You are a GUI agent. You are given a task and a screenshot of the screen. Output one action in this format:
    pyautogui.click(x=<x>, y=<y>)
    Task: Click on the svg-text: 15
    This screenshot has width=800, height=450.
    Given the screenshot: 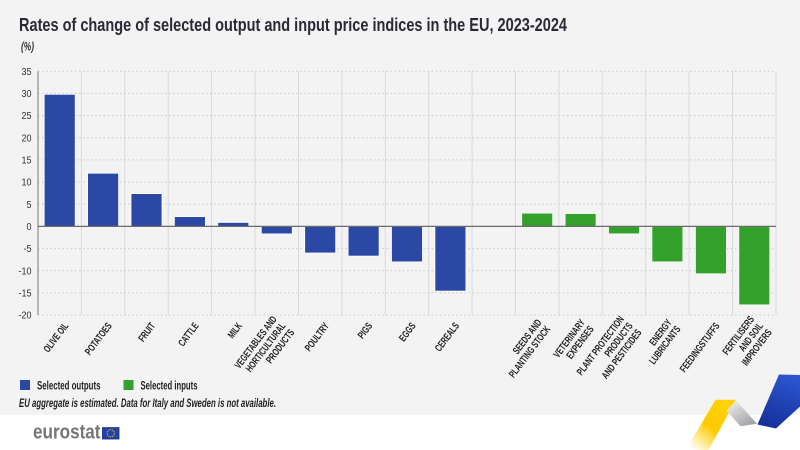 What is the action you would take?
    pyautogui.click(x=27, y=161)
    